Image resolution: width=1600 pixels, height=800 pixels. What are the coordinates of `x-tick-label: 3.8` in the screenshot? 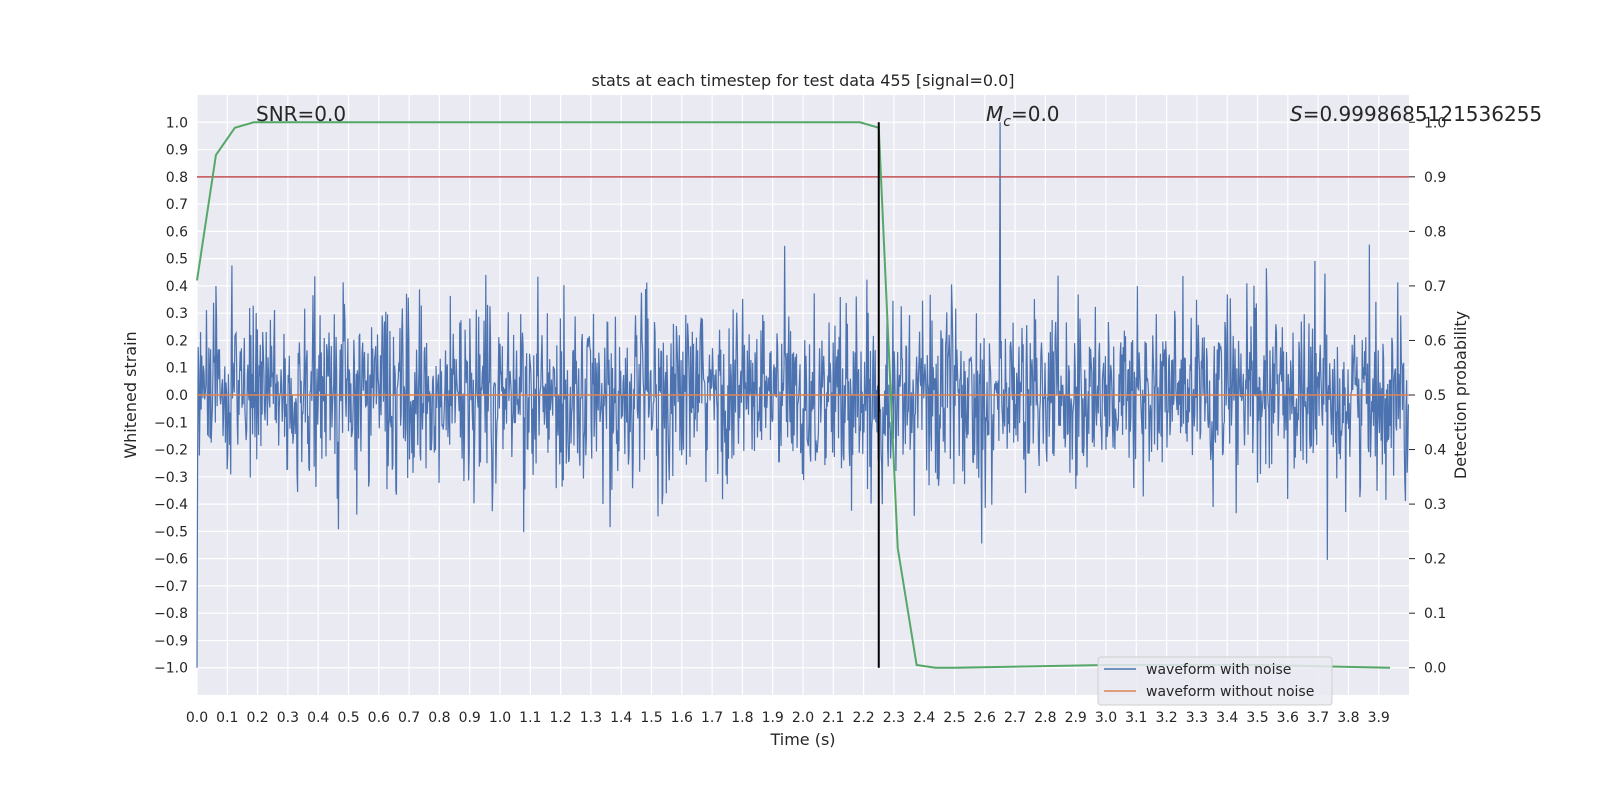 It's located at (1348, 718).